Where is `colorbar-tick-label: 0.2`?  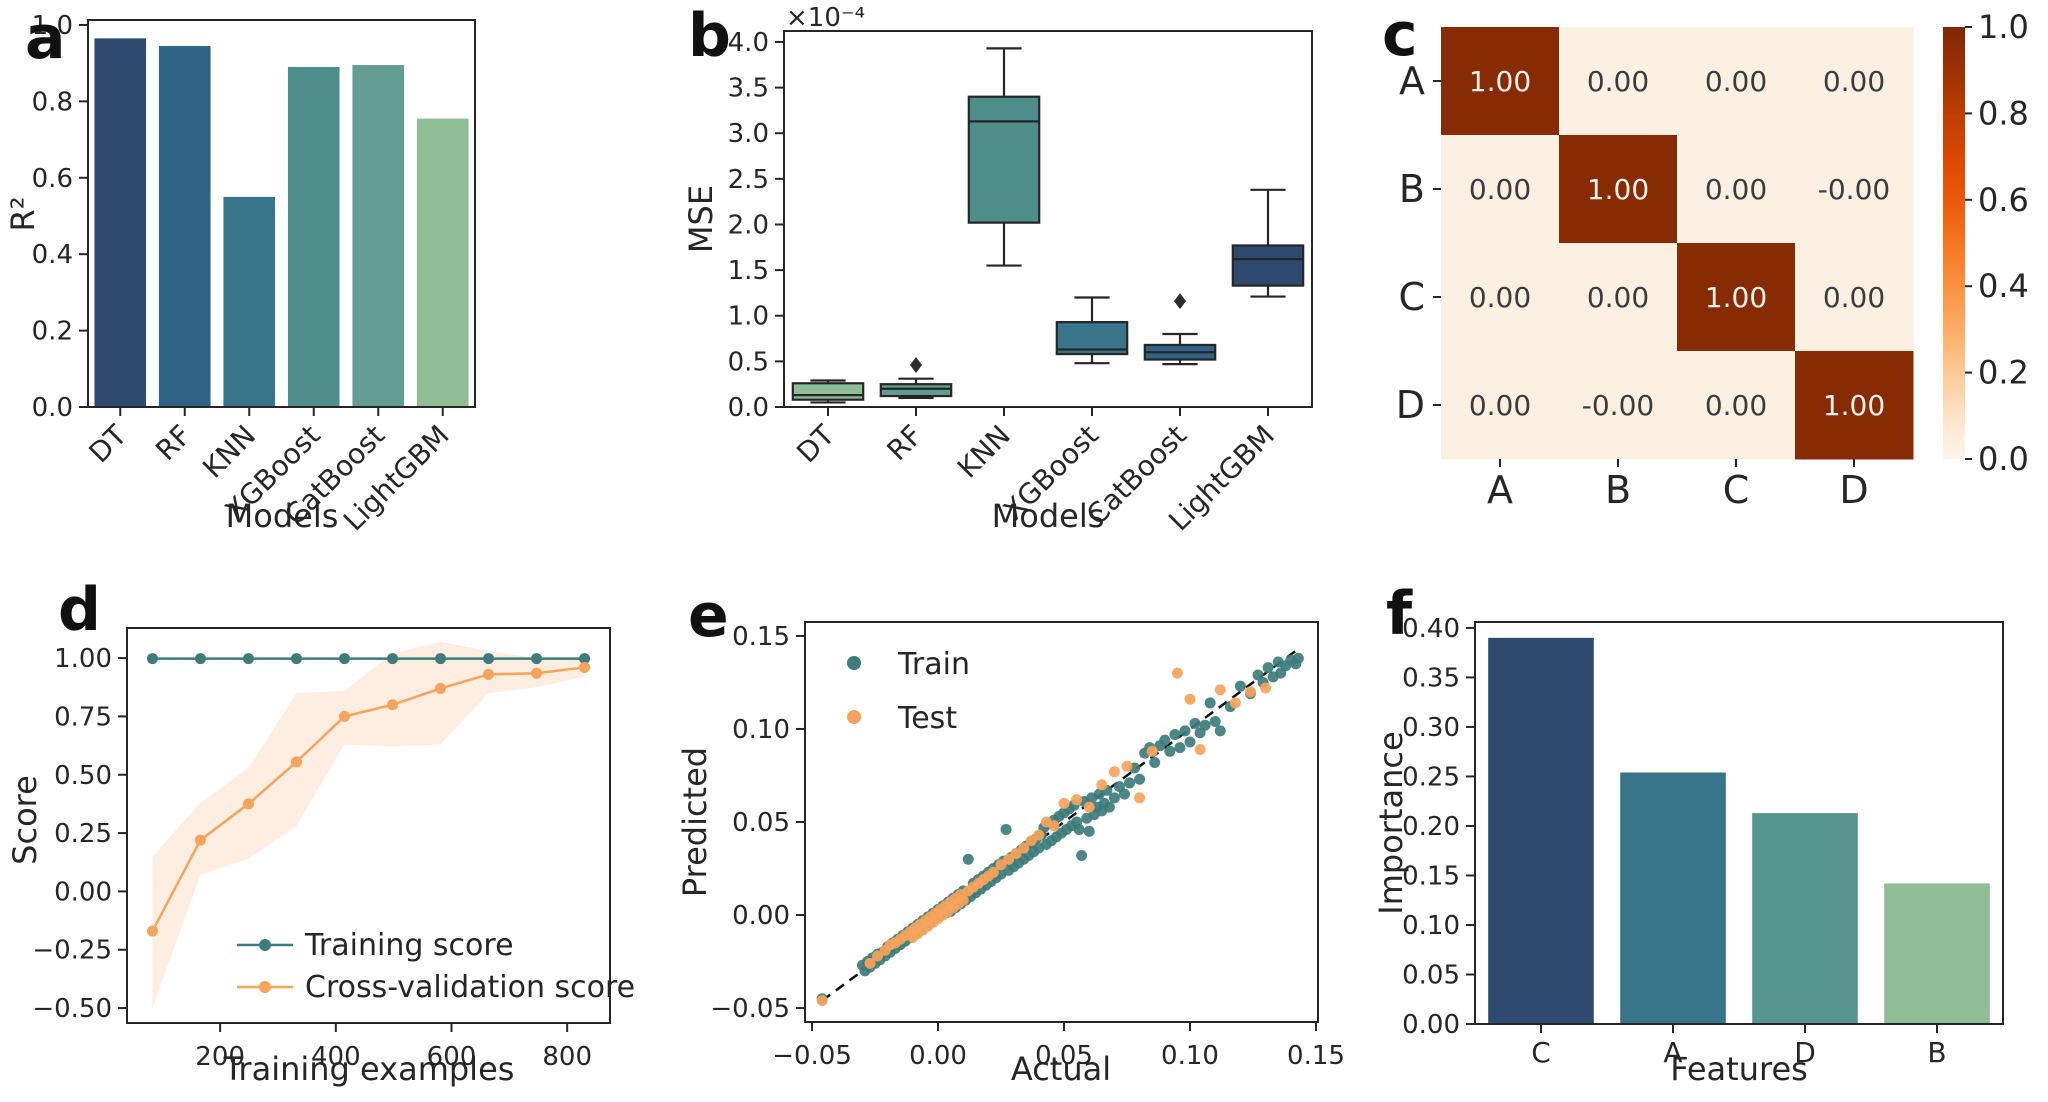
colorbar-tick-label: 0.2 is located at coordinates (2003, 373).